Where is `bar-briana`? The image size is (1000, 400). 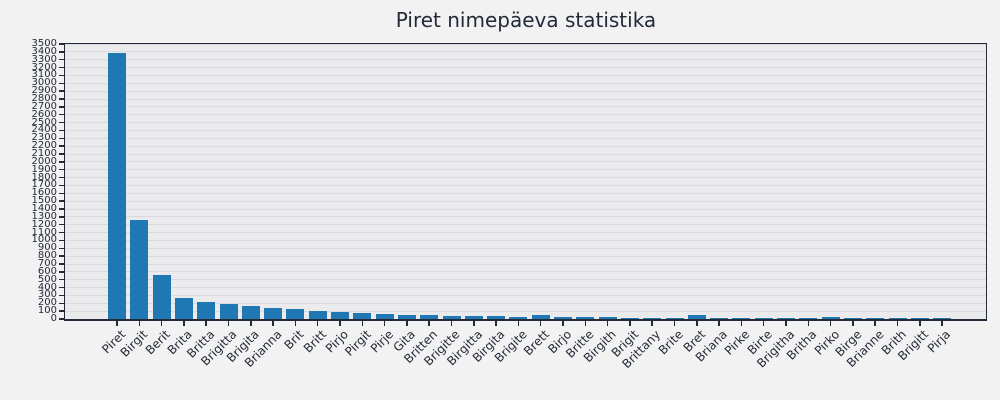 bar-briana is located at coordinates (719, 318).